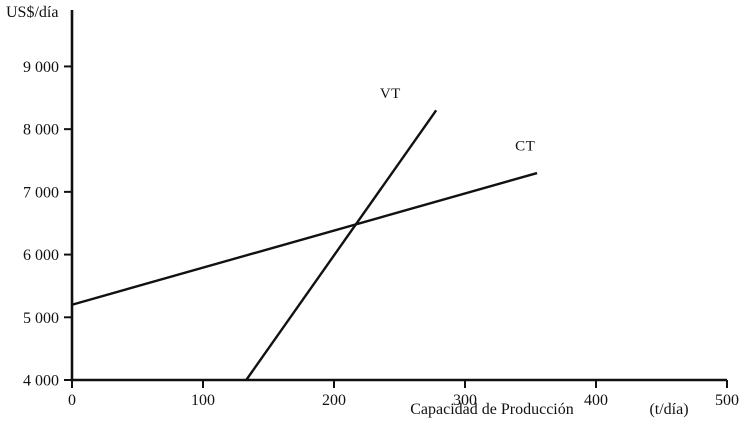 Image resolution: width=745 pixels, height=432 pixels. I want to click on y-tick-label: 5 000, so click(41, 318).